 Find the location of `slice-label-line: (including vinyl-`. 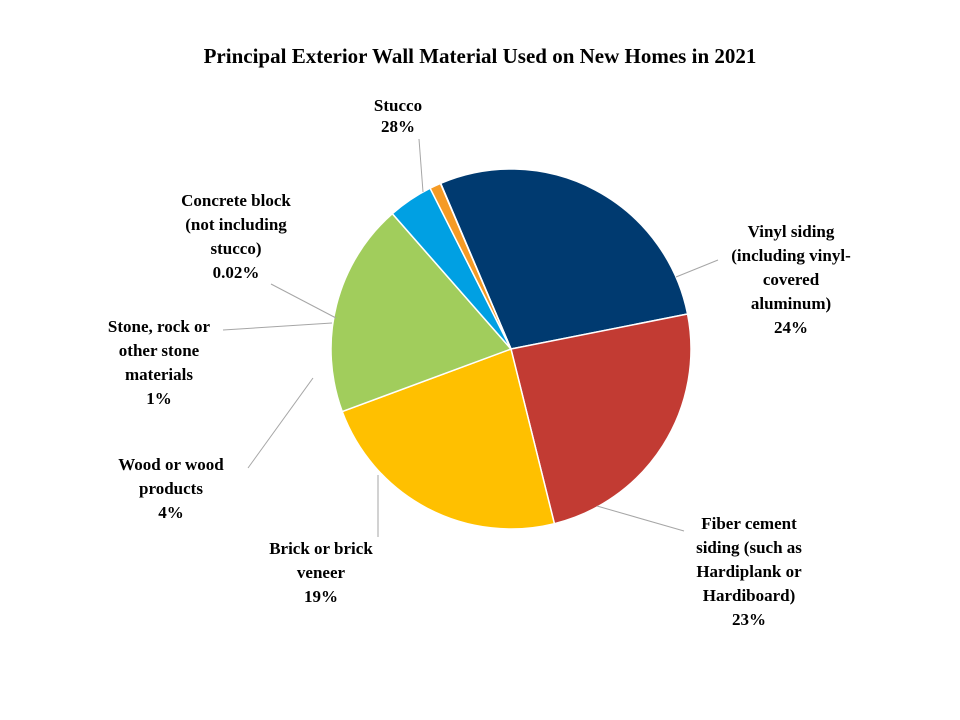

slice-label-line: (including vinyl- is located at coordinates (791, 255).